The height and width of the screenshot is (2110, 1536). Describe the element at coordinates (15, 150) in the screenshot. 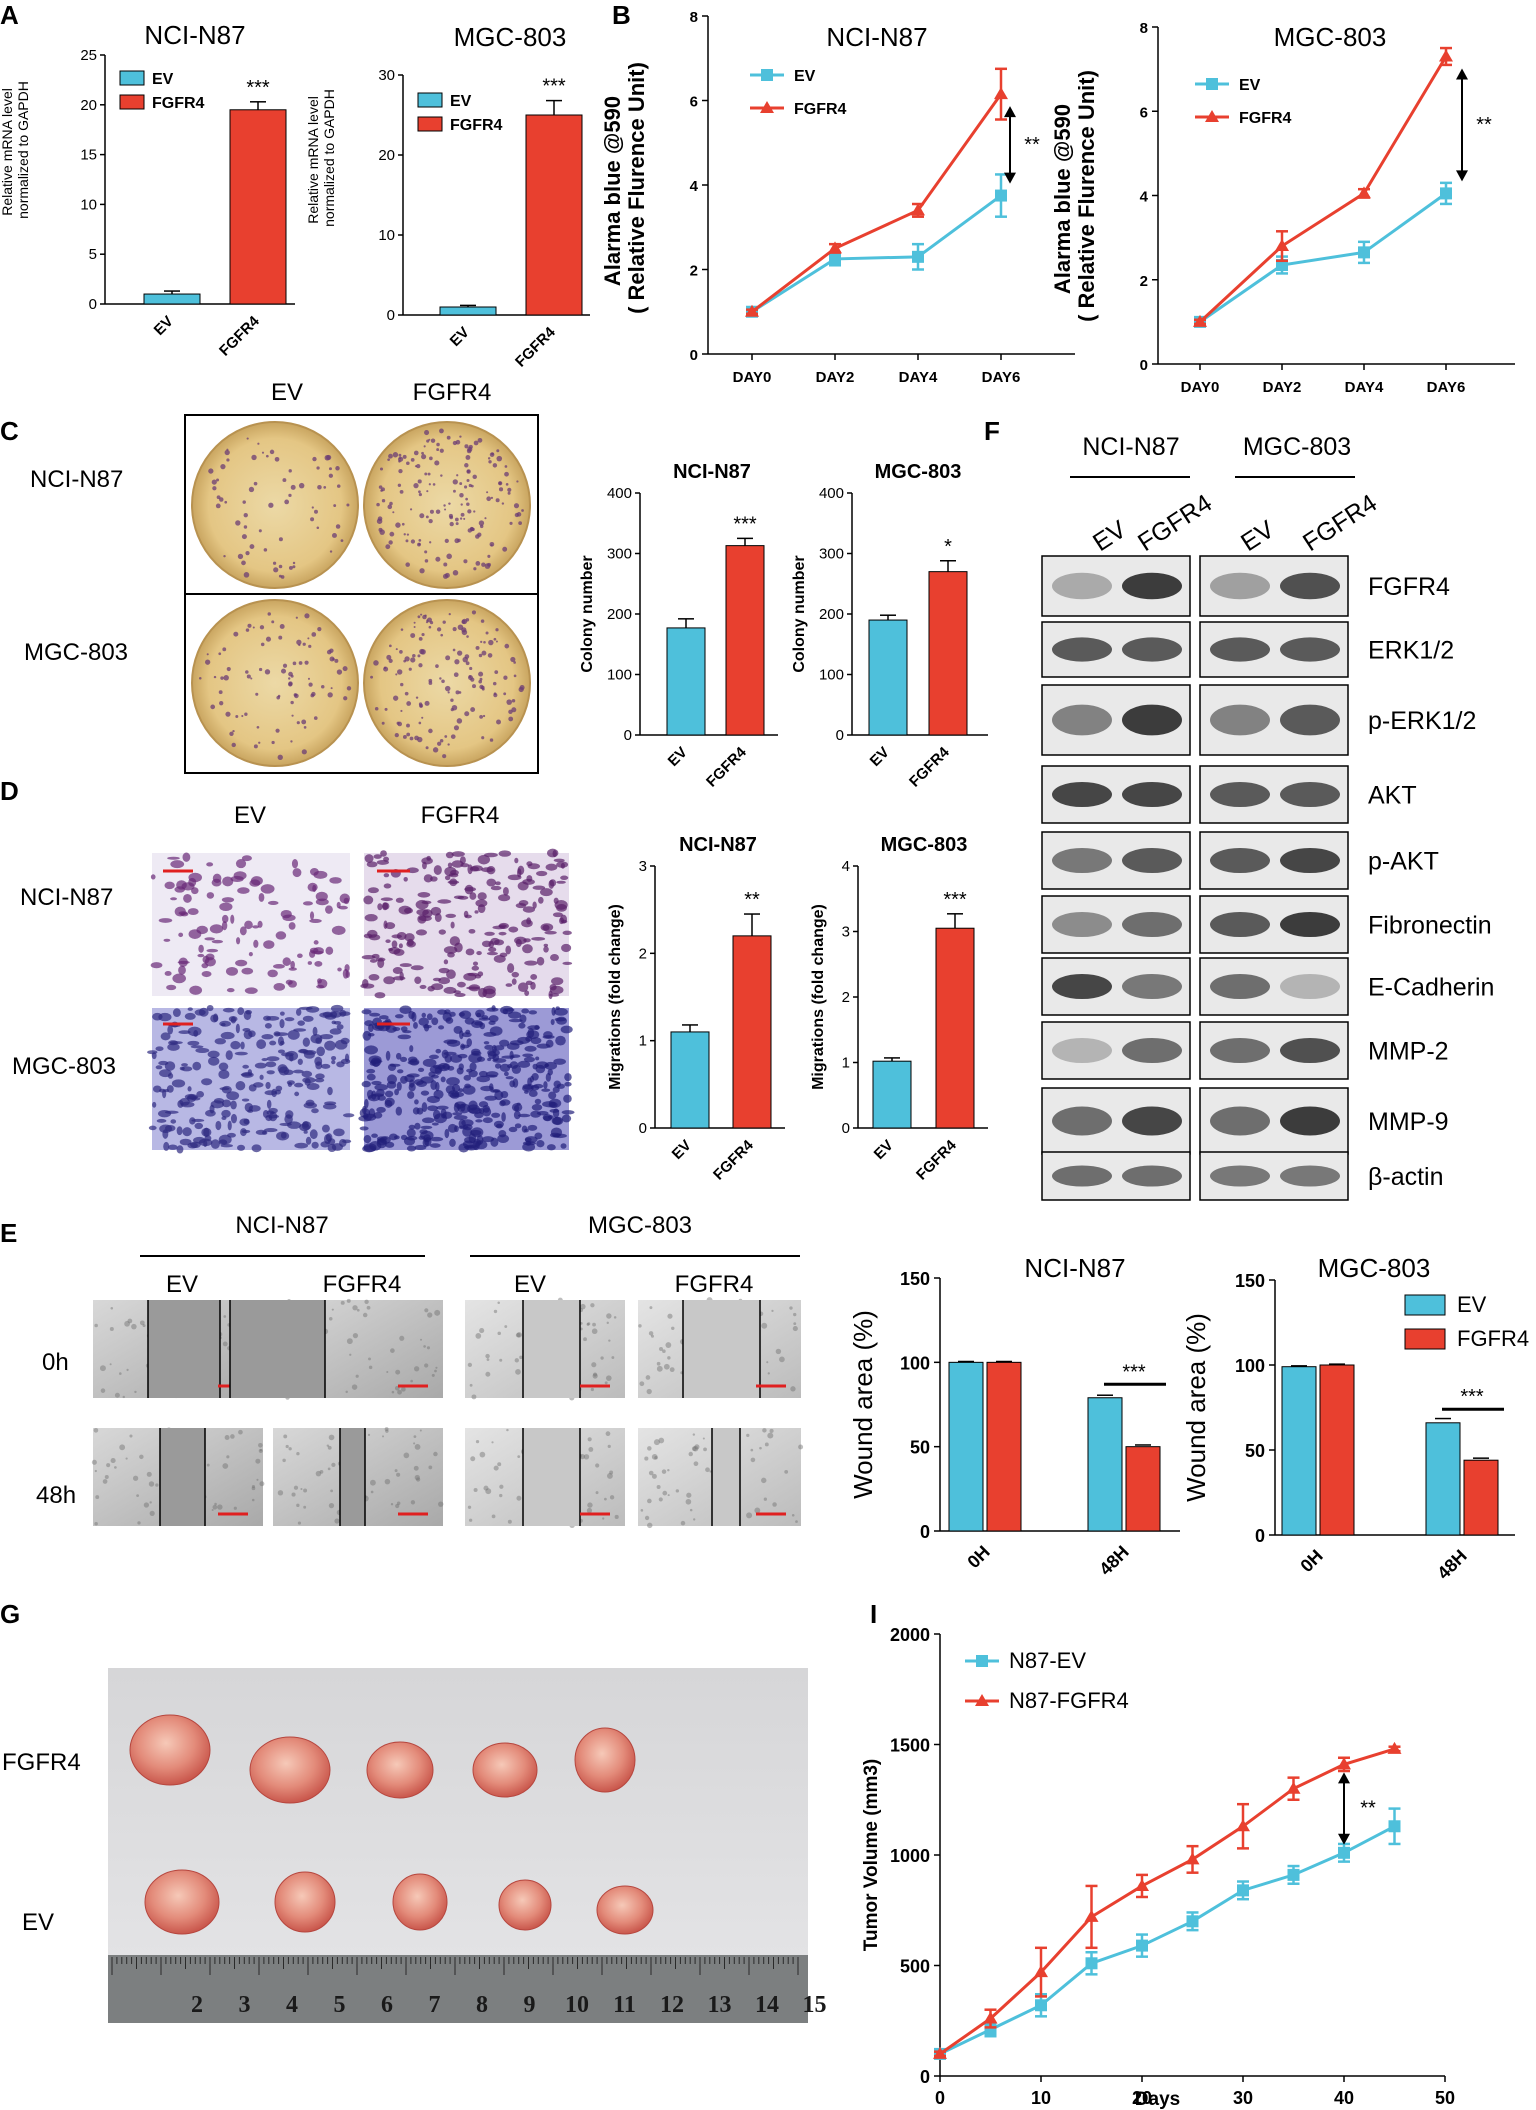

I see `panel-a-ylabel-1: Relative mRNA level normalized to GAPDH` at that location.